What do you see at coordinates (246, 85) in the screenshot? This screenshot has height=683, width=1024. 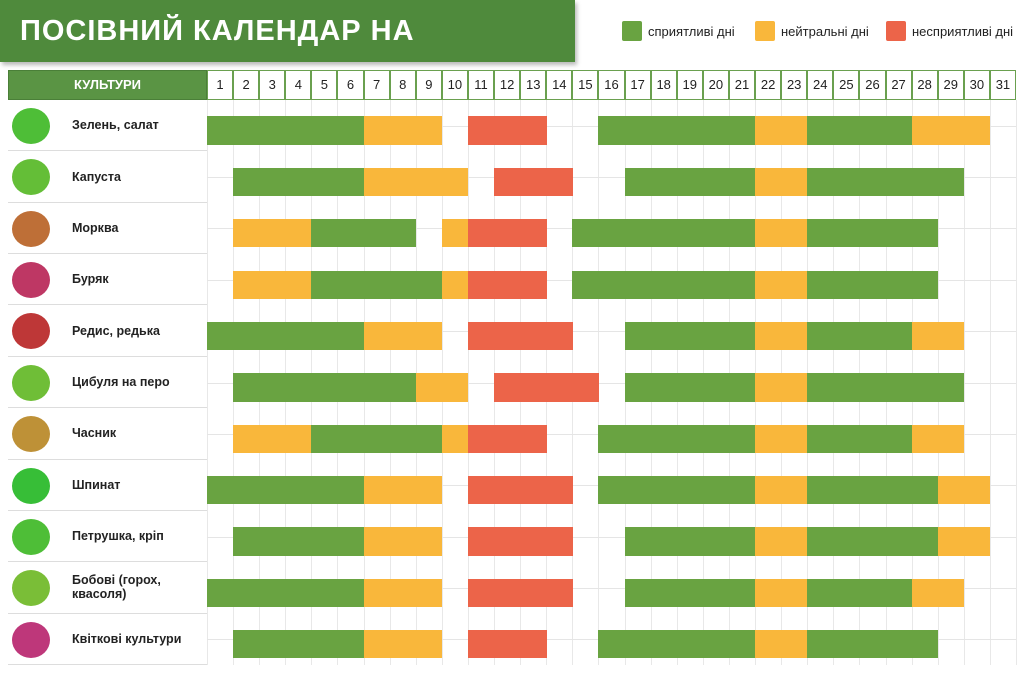 I see `day-header: 2` at bounding box center [246, 85].